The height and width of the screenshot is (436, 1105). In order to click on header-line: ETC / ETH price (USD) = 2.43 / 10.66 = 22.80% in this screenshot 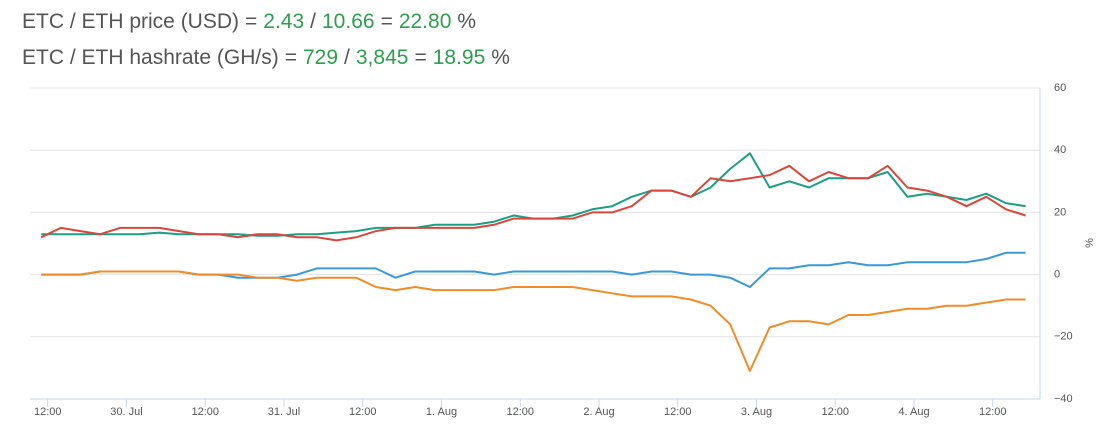, I will do `click(249, 21)`.